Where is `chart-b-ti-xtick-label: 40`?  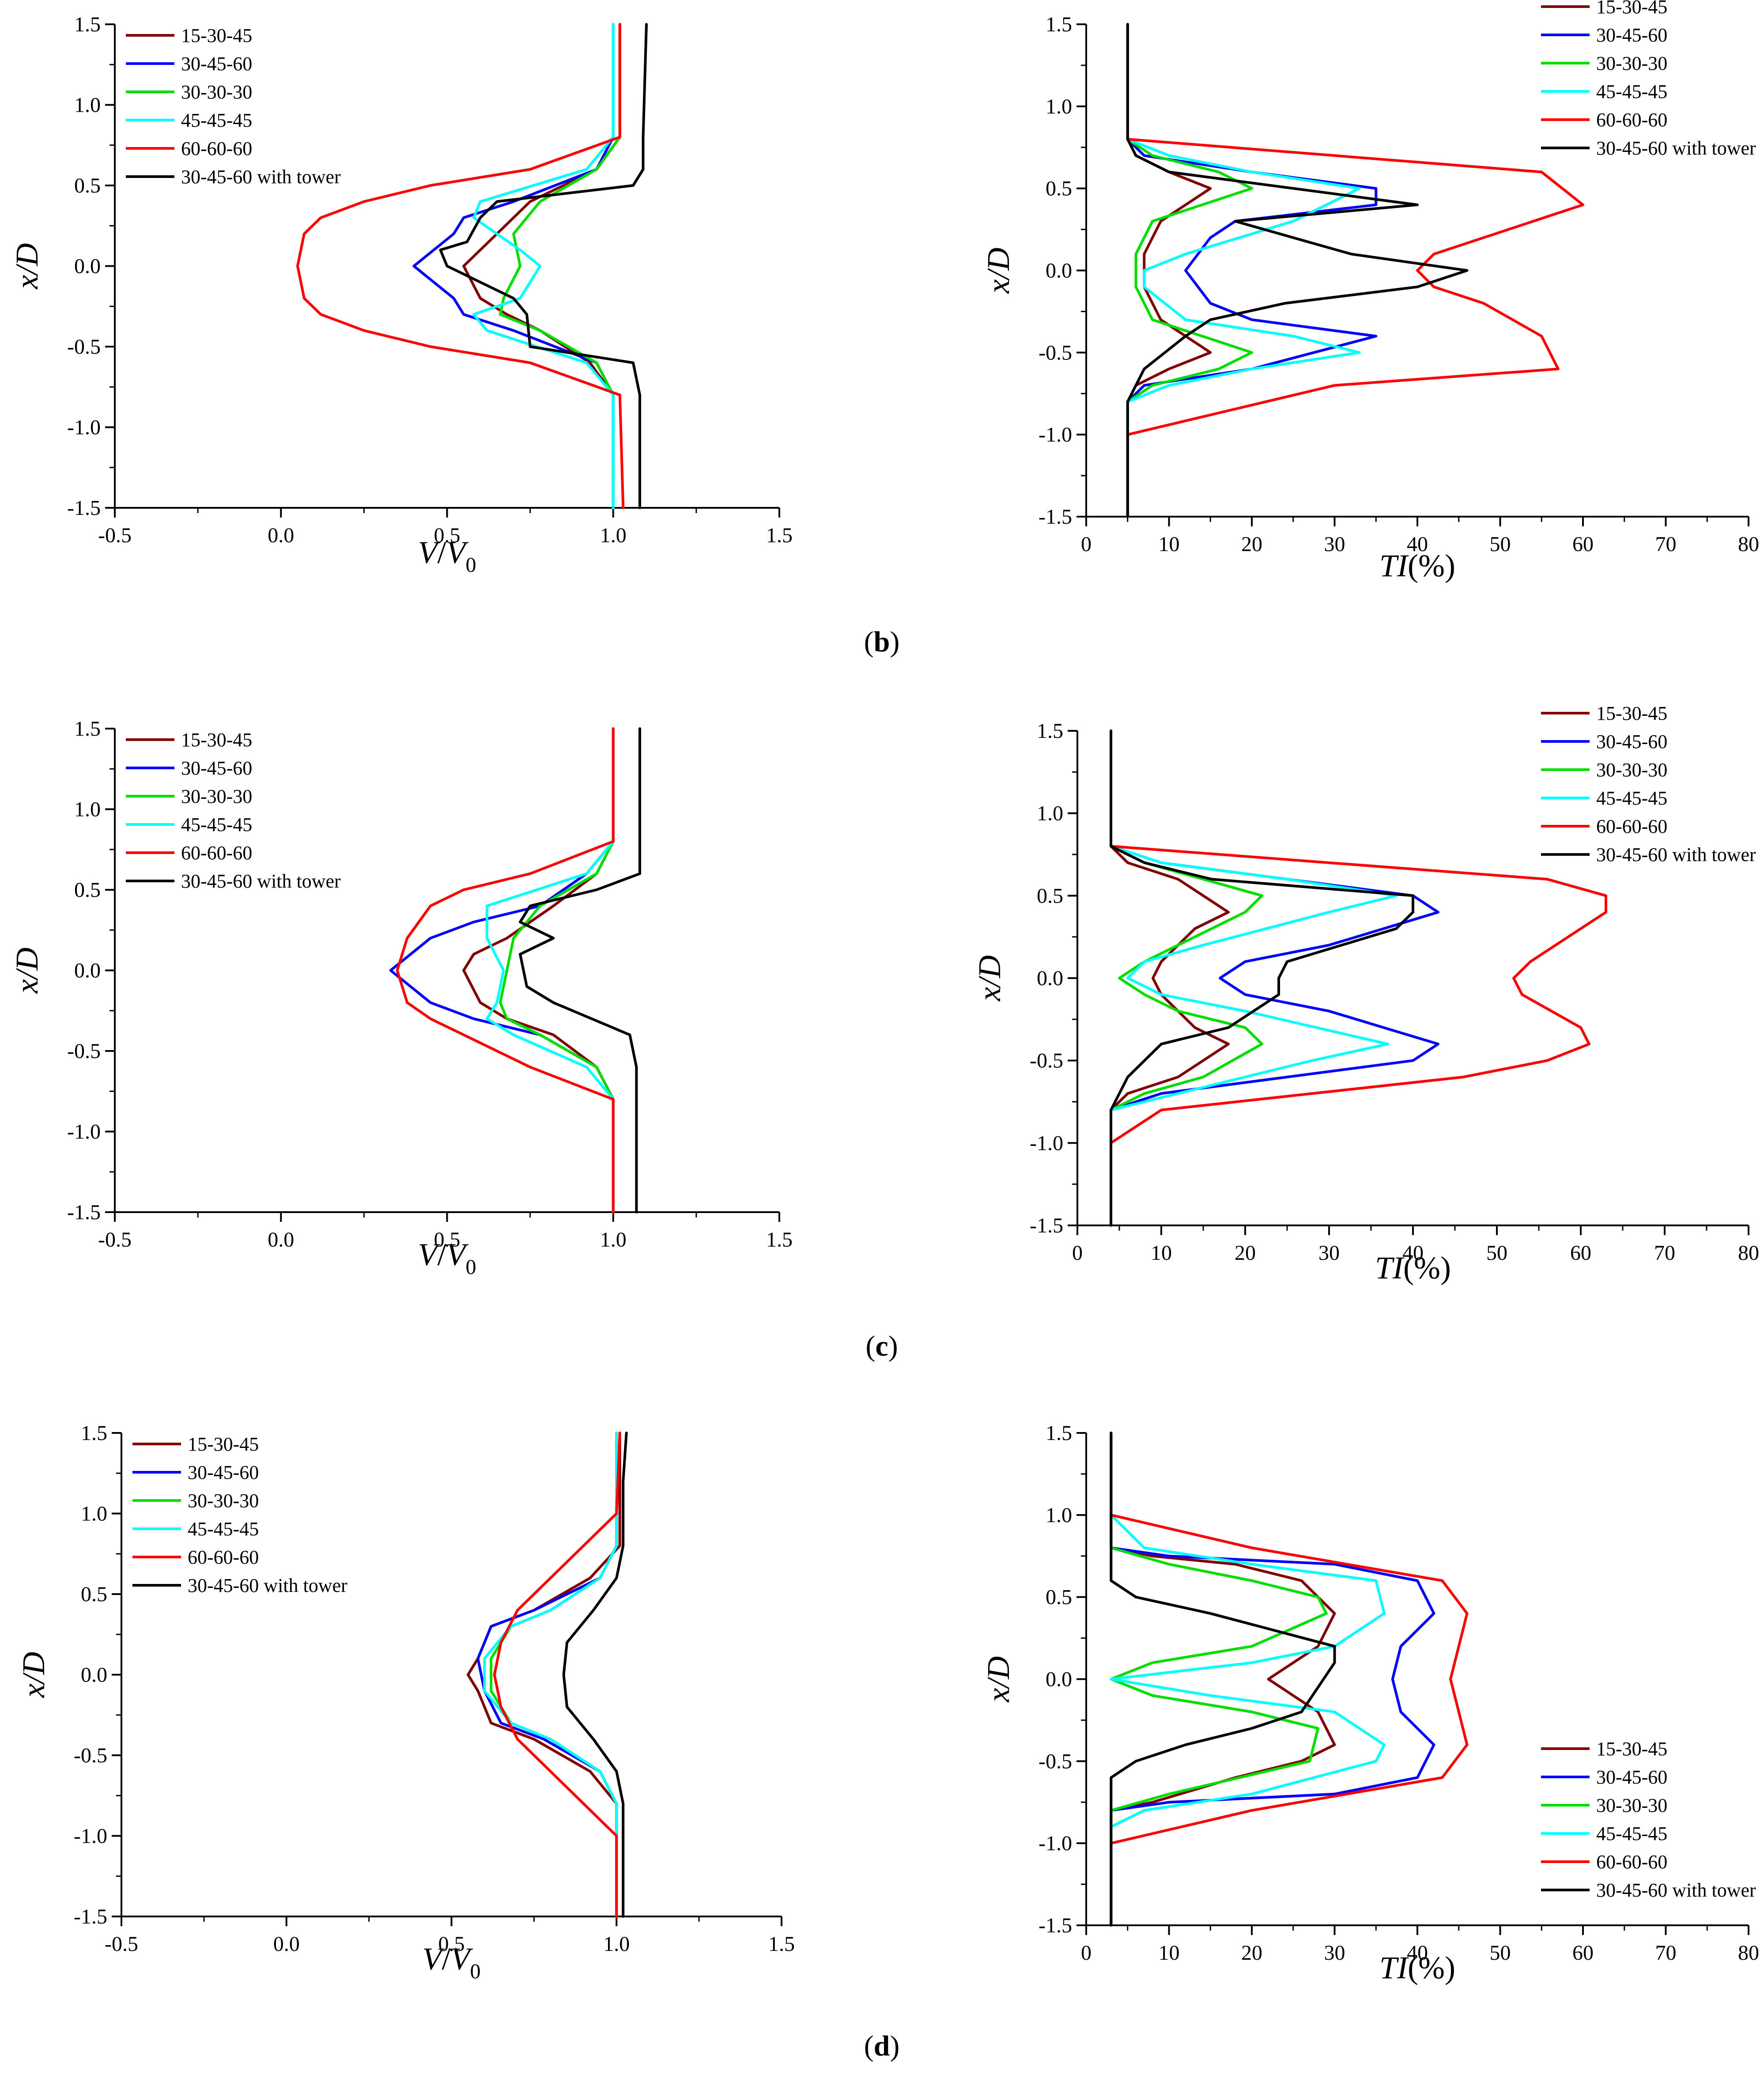
chart-b-ti-xtick-label: 40 is located at coordinates (1418, 544).